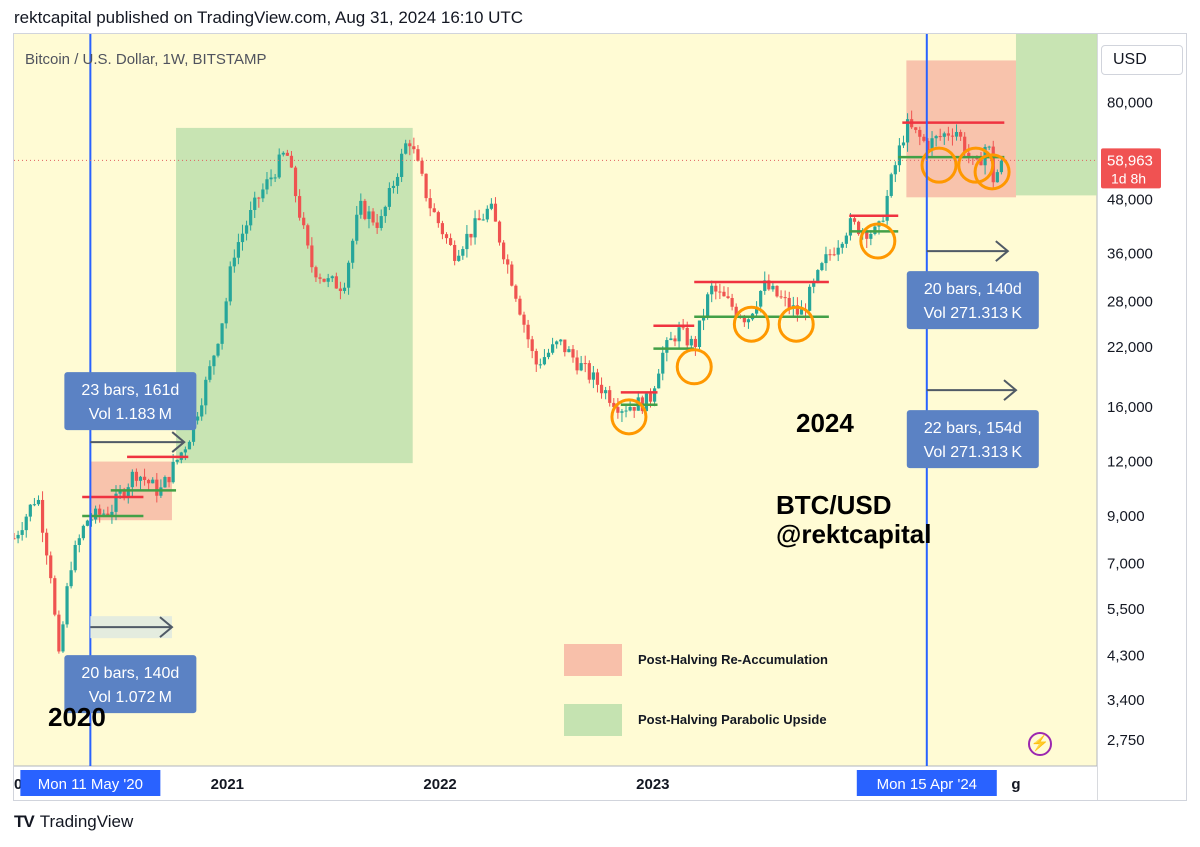 This screenshot has width=1200, height=847. Describe the element at coordinates (1130, 462) in the screenshot. I see `y-tick-label: 12,000` at that location.